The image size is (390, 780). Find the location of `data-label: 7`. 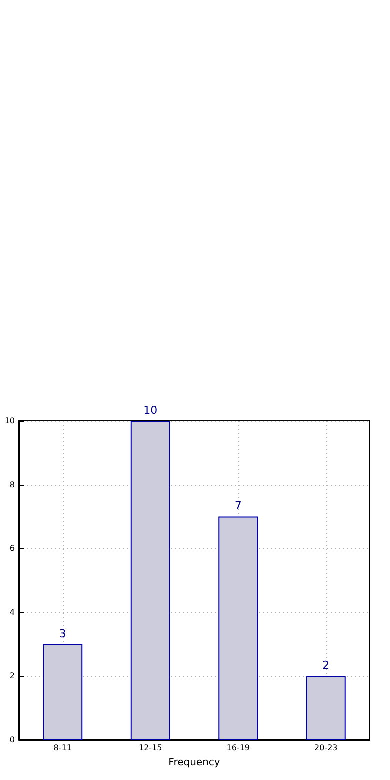

data-label: 7 is located at coordinates (238, 506).